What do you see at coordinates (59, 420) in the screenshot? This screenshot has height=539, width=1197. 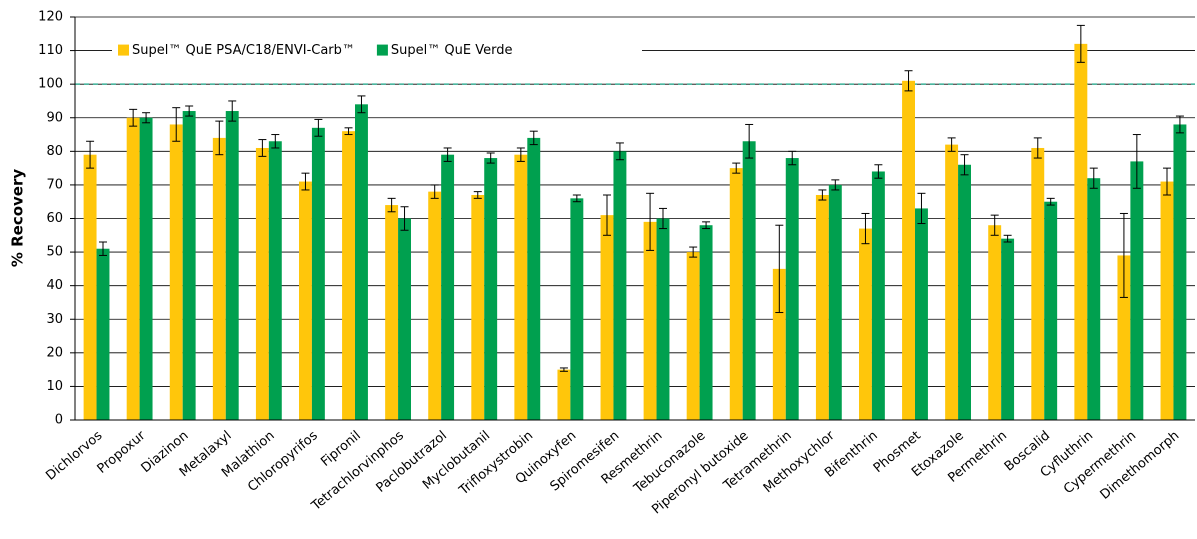 I see `y-tick-label: 0` at bounding box center [59, 420].